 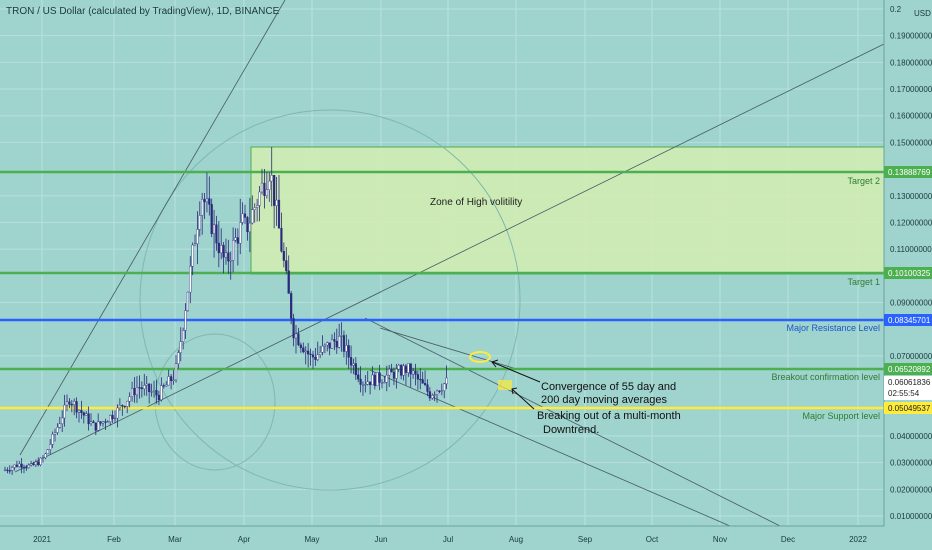 I want to click on convergence-marker, so click(x=480, y=357).